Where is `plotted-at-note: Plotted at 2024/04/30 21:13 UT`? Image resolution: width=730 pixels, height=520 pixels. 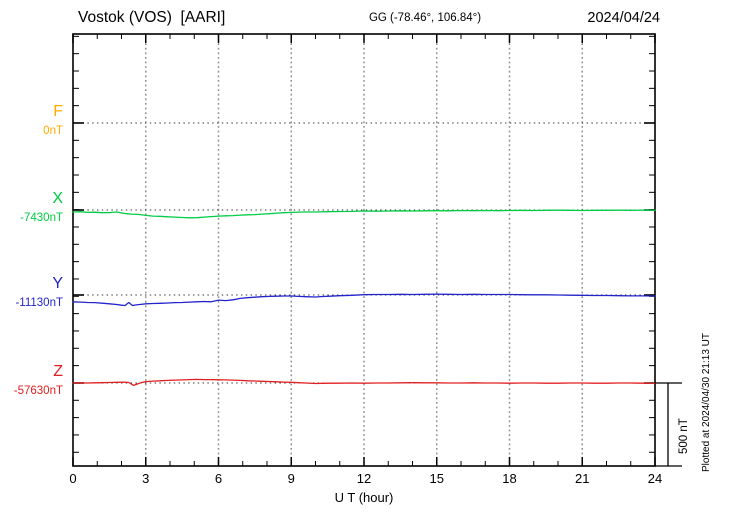
plotted-at-note: Plotted at 2024/04/30 21:13 UT is located at coordinates (706, 402).